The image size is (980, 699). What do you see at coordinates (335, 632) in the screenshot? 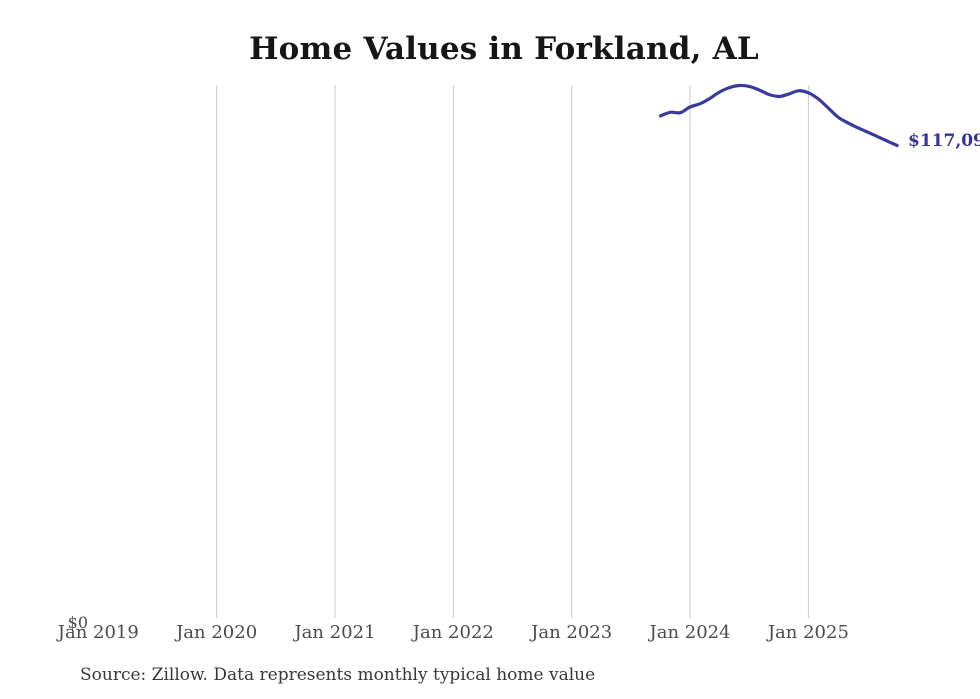
I see `x-axis-tick-label: Jan 2021` at bounding box center [335, 632].